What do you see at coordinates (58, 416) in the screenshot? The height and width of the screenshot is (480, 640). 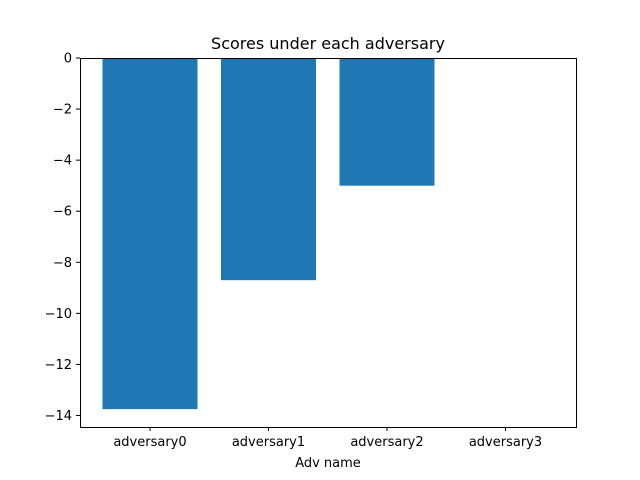 I see `y-tick-label: −14` at bounding box center [58, 416].